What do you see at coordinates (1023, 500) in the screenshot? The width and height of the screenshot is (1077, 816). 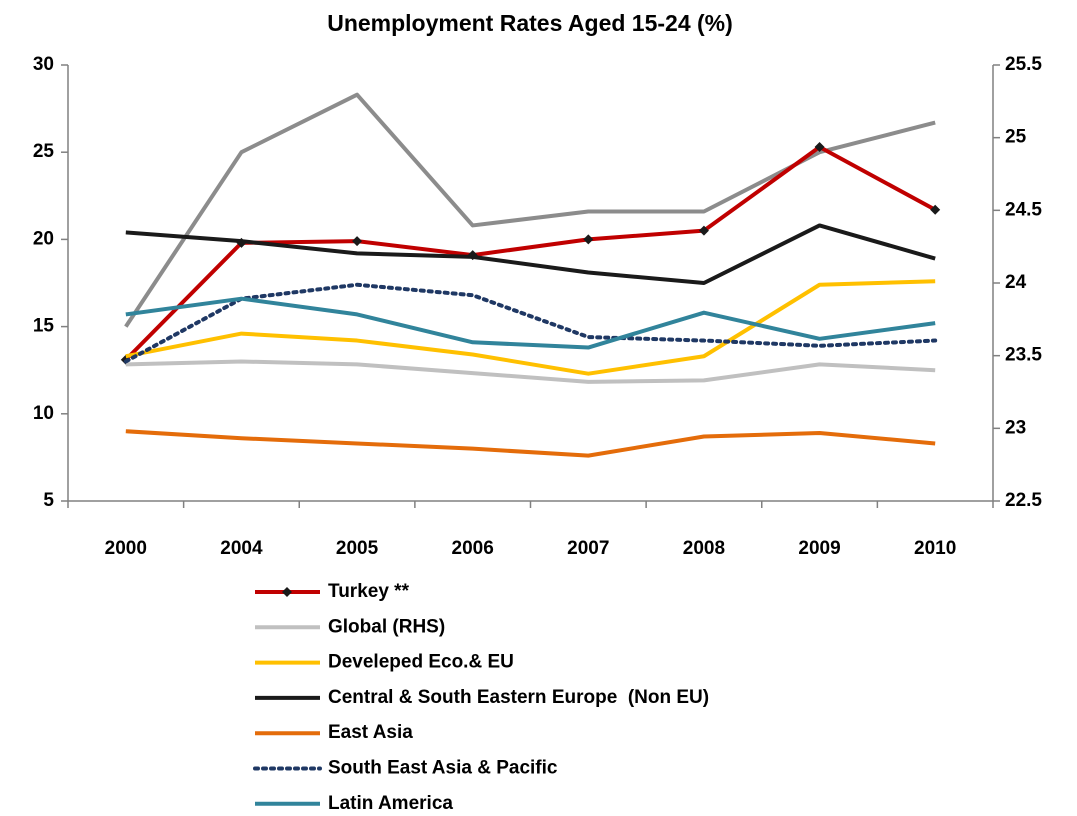 I see `y2-tick-label: 22.5` at bounding box center [1023, 500].